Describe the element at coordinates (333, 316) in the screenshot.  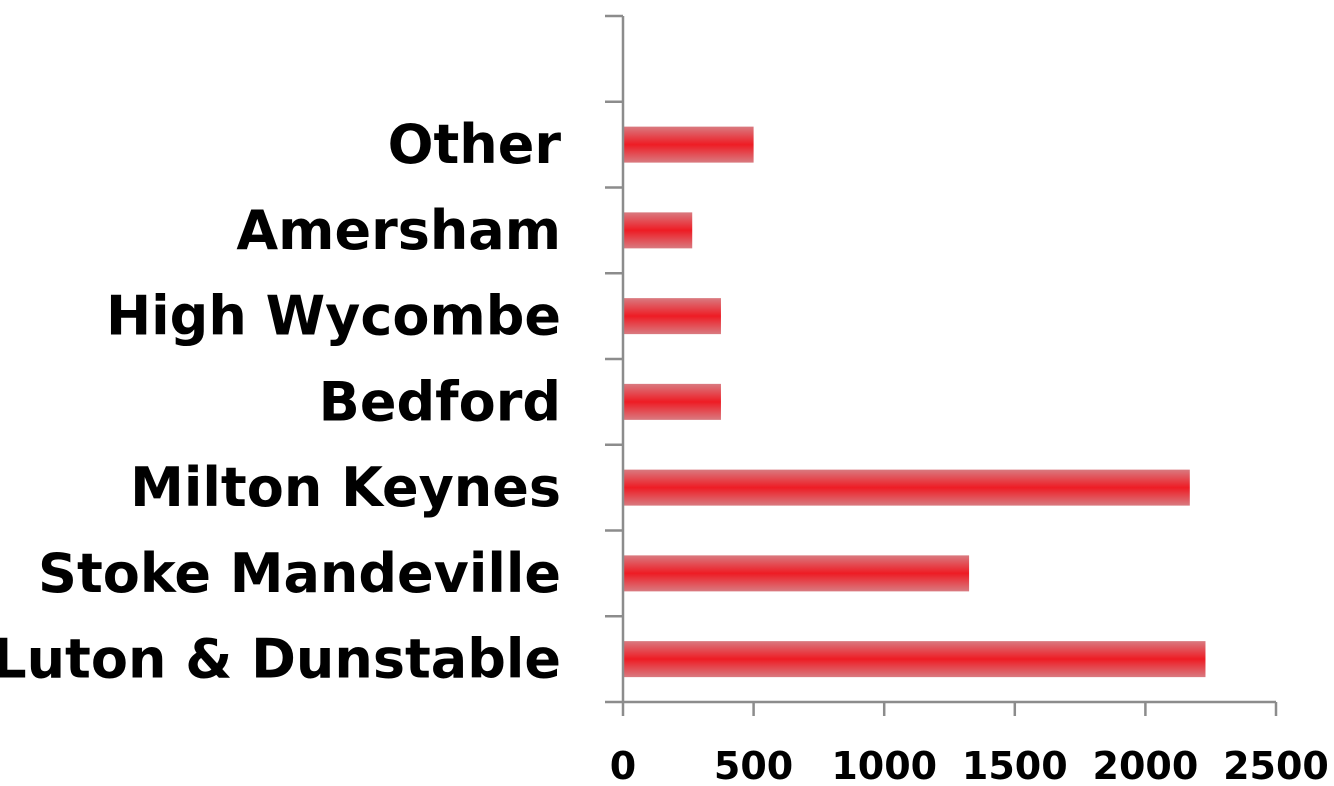
I see `category-label: High Wycombe` at that location.